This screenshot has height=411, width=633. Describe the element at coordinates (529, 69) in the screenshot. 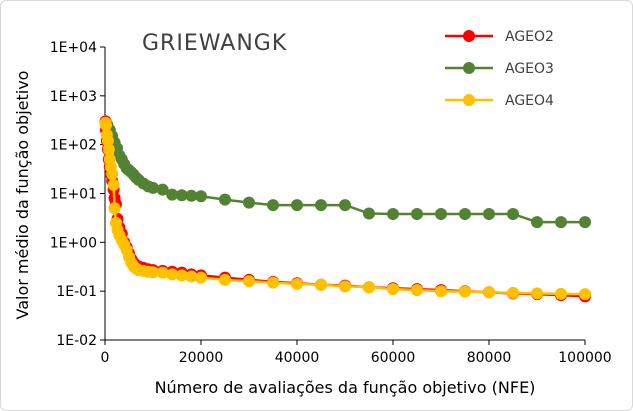

I see `legend-label: AGEO3` at that location.